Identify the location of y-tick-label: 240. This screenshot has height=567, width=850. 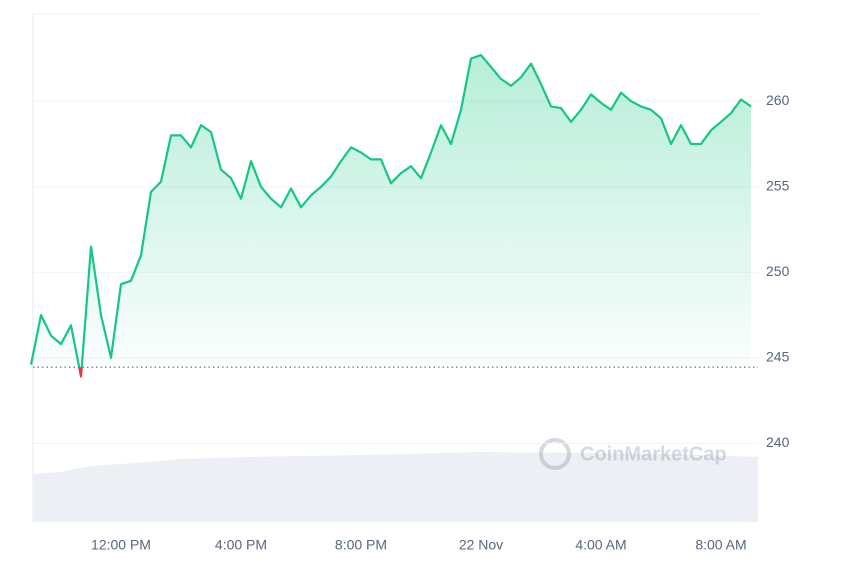
(778, 442).